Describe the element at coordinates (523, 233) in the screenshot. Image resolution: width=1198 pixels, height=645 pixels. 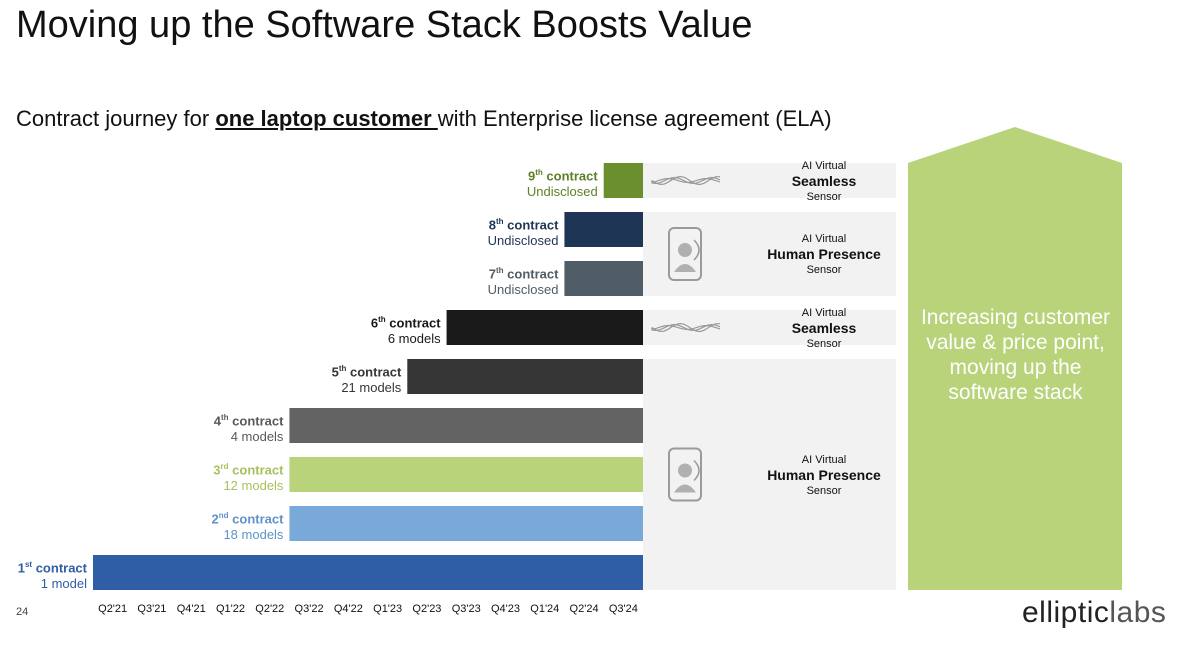
I see `contract-label-8: 8th contract Undisclosed` at that location.